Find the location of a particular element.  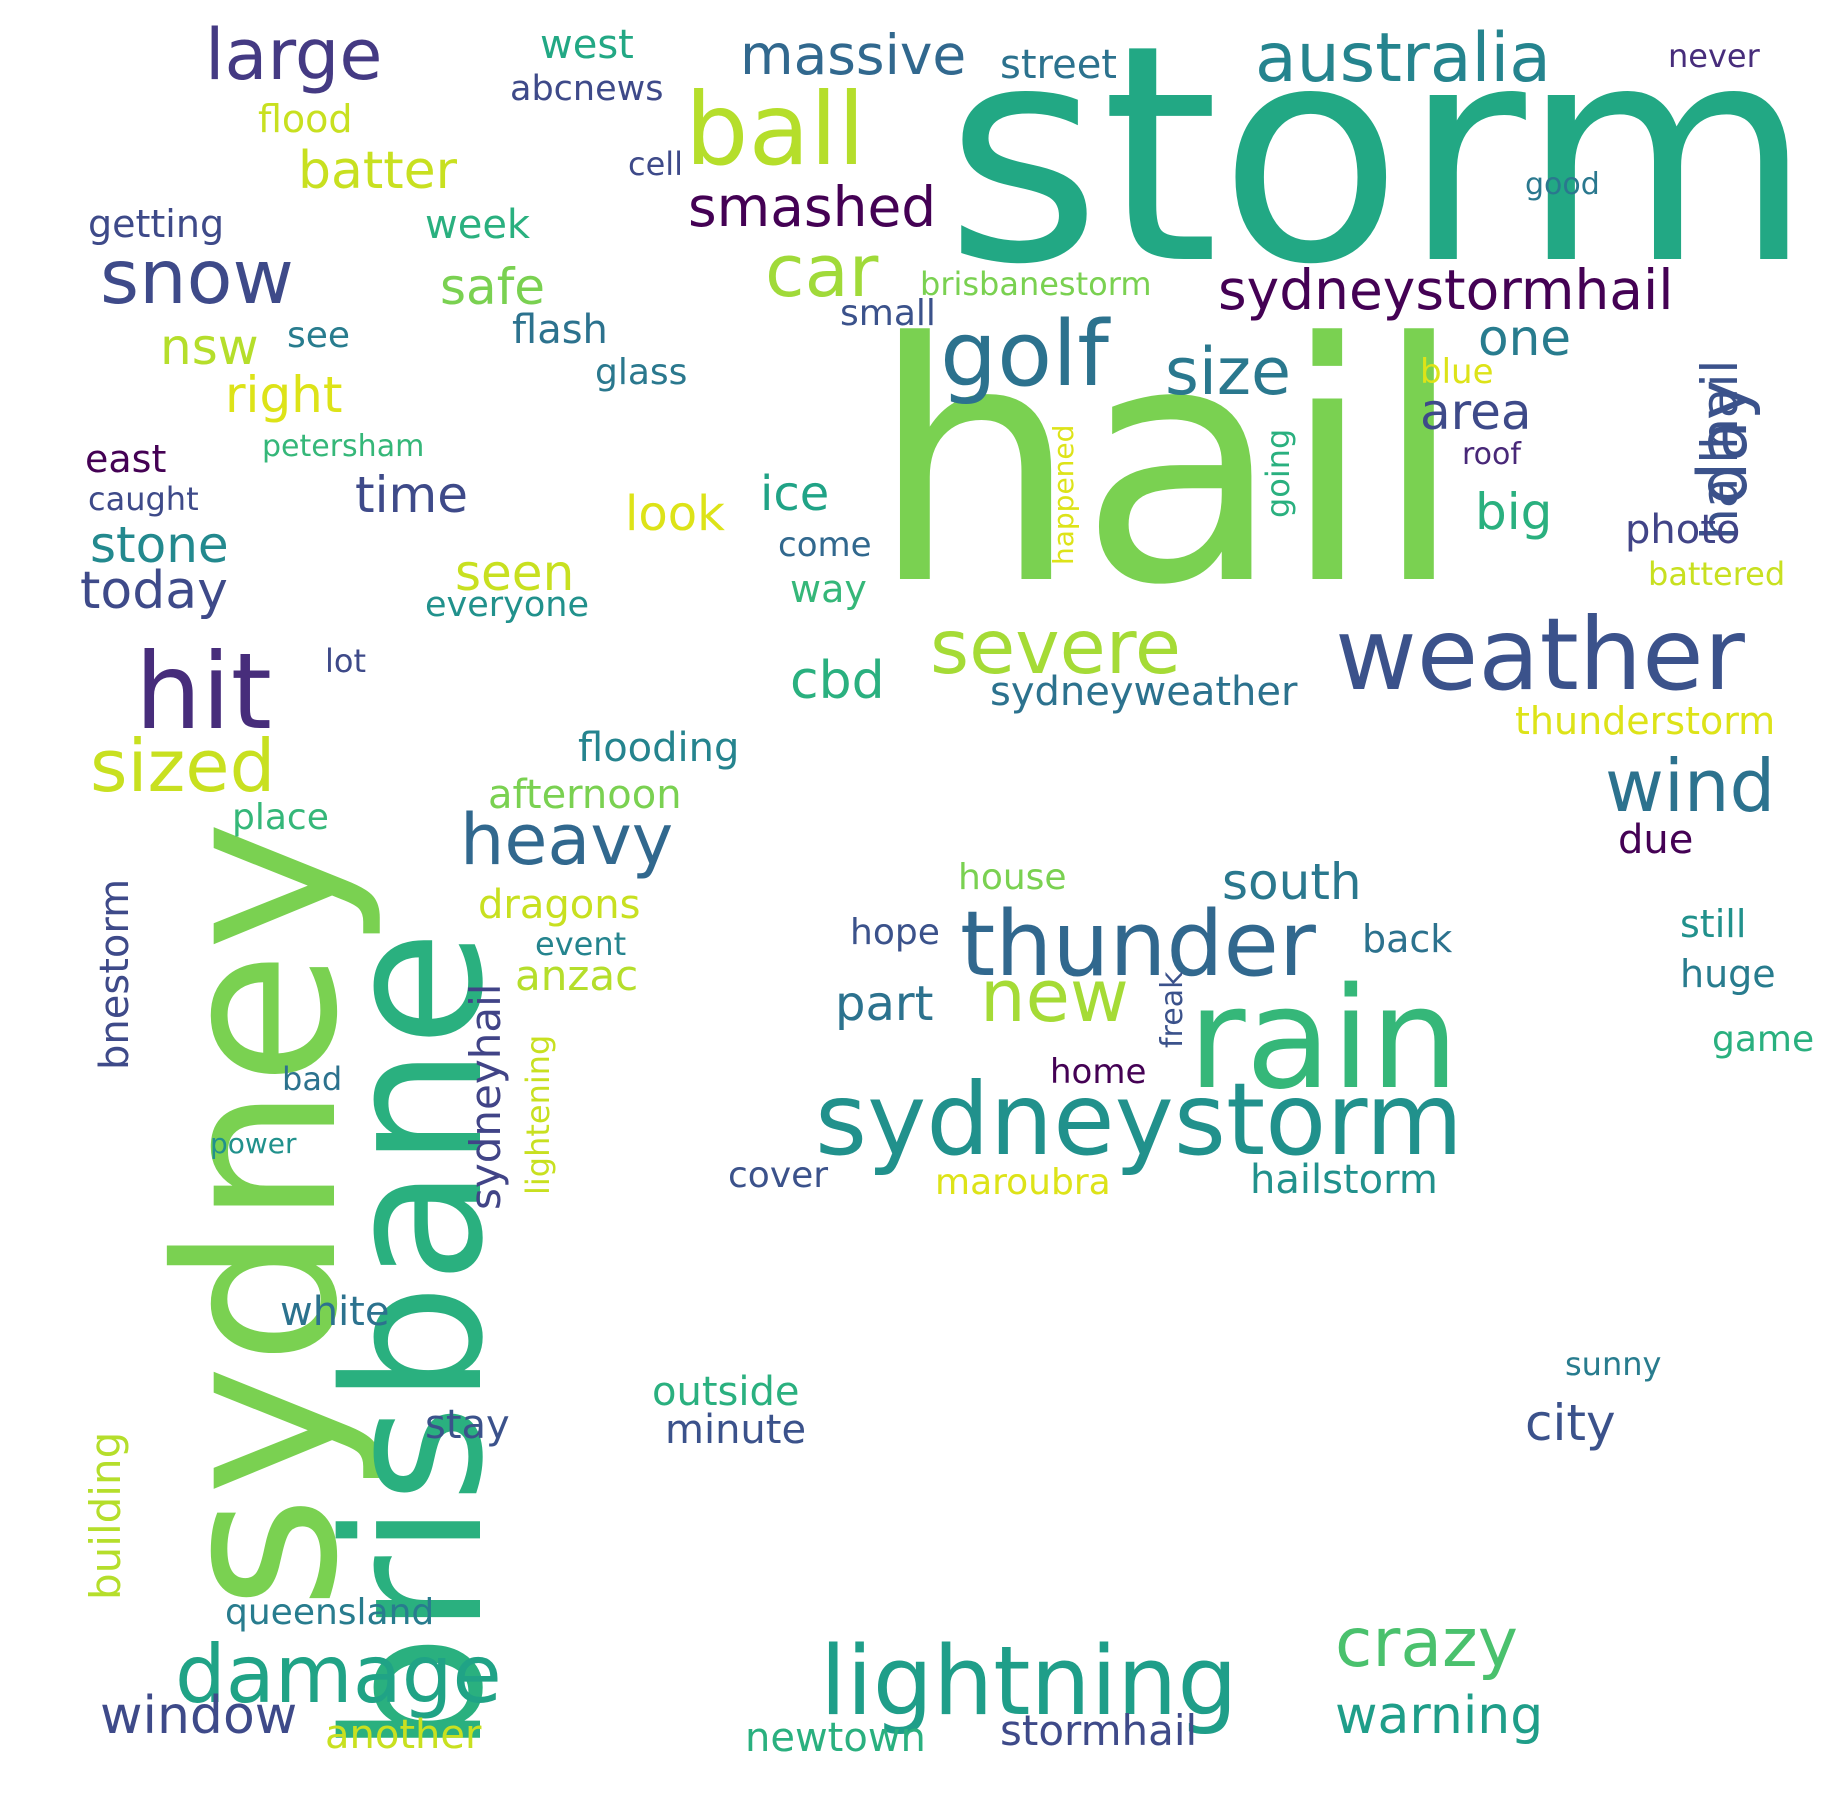

cloud-word: safe is located at coordinates (493, 287).